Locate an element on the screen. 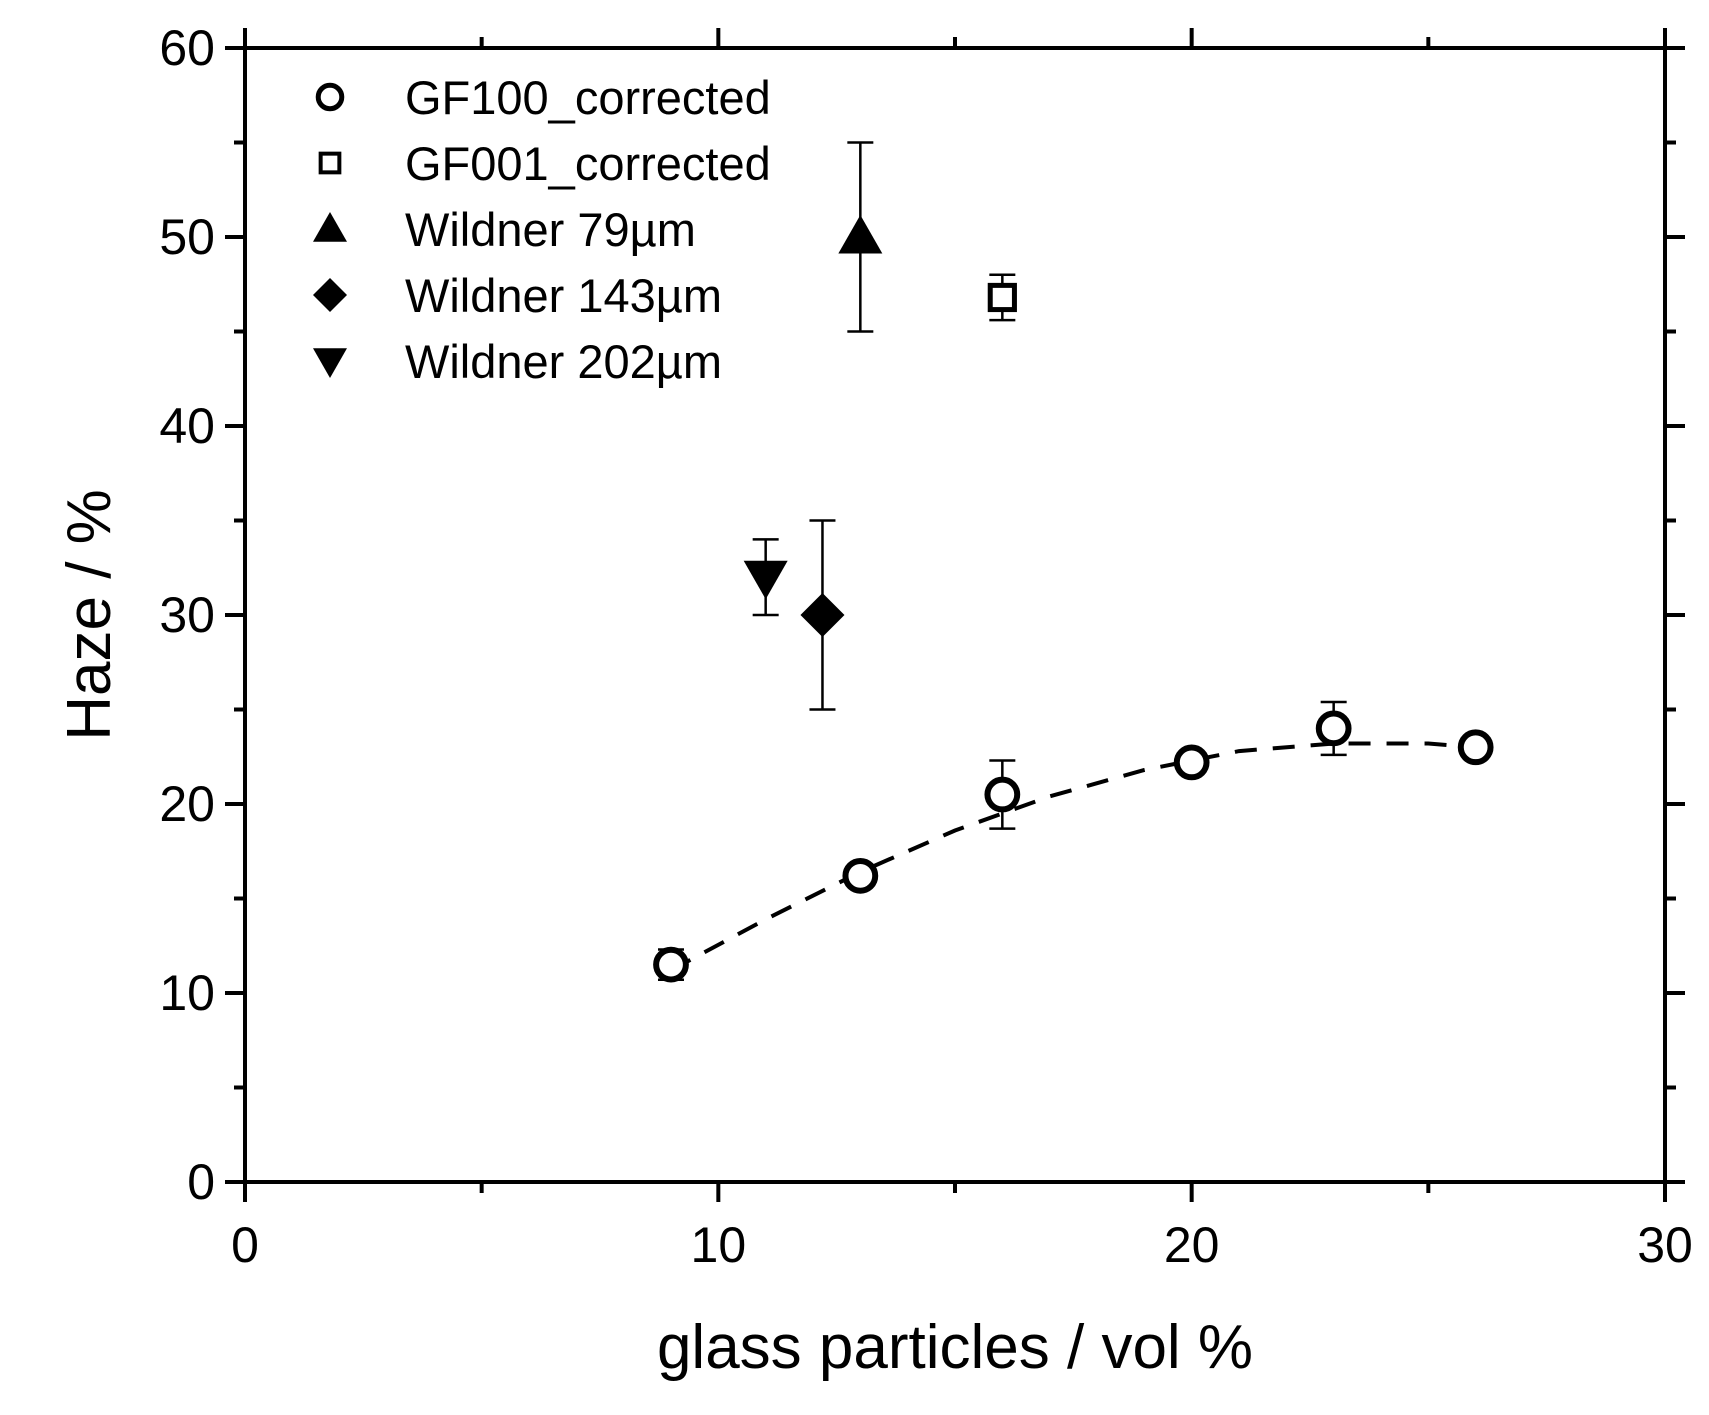  legend-item: Wildner 79µm is located at coordinates (504, 229).